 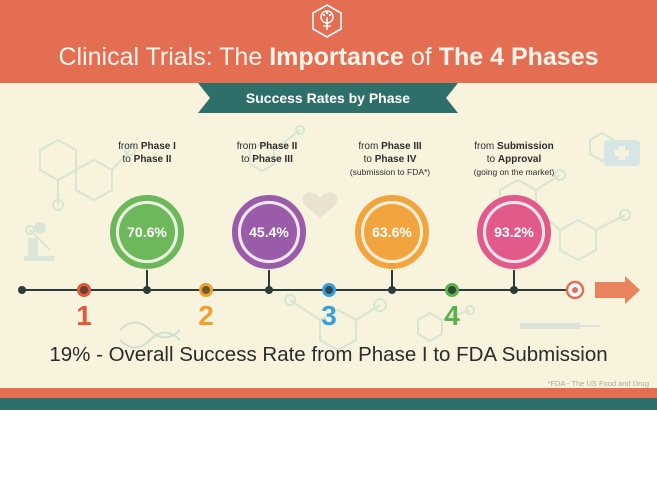 I want to click on phase-3-rate: 63.6%, so click(x=392, y=232).